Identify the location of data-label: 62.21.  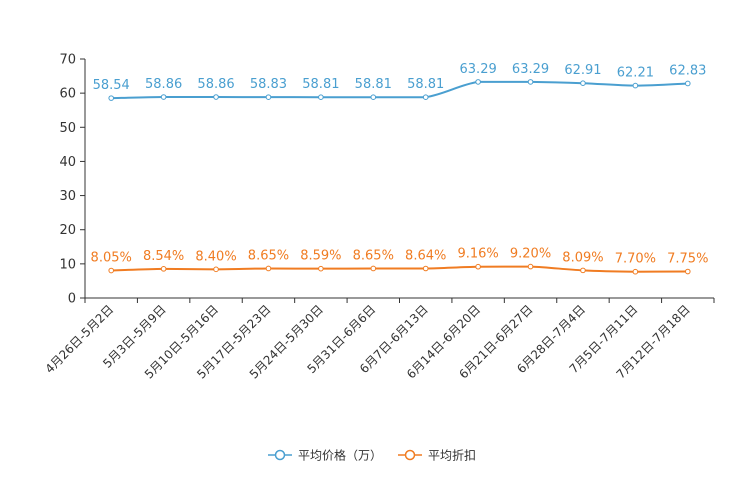
(635, 73).